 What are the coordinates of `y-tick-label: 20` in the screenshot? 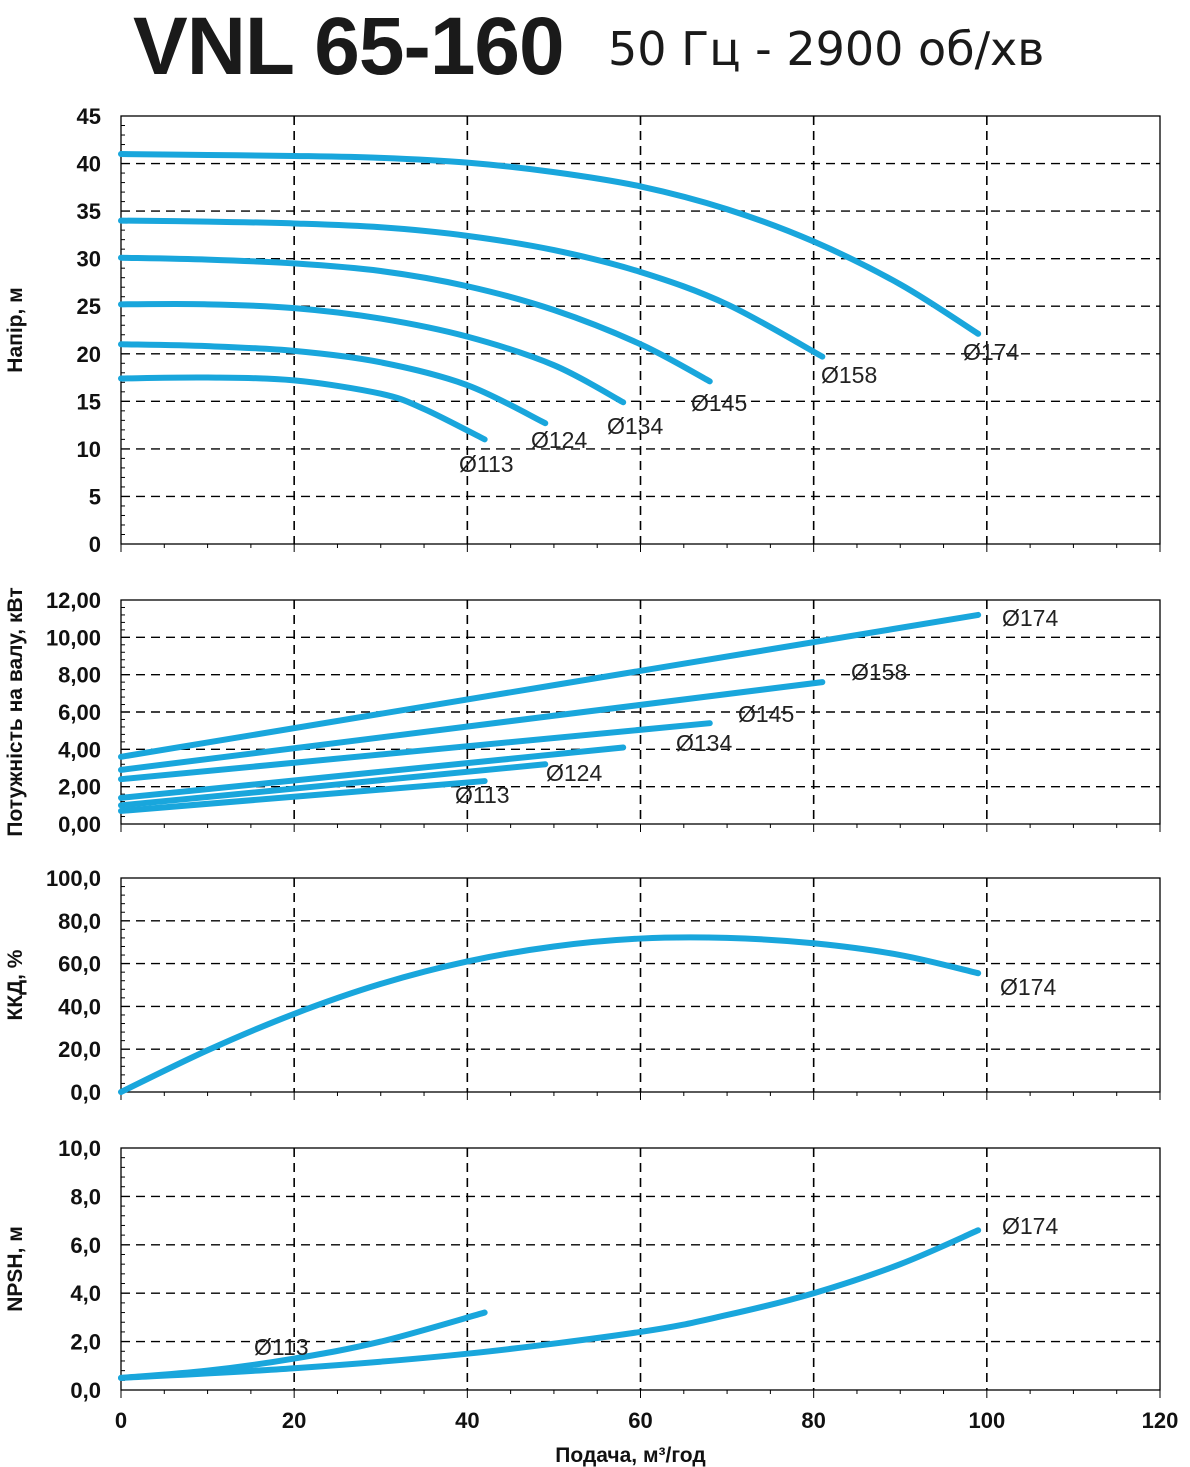 It's located at (89, 354).